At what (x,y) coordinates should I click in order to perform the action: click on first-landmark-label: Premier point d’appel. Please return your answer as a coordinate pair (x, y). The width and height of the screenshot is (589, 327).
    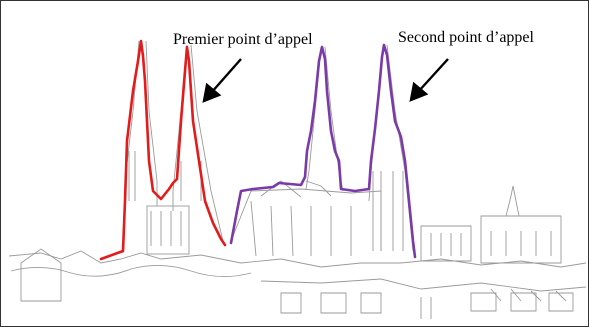
    Looking at the image, I should click on (243, 39).